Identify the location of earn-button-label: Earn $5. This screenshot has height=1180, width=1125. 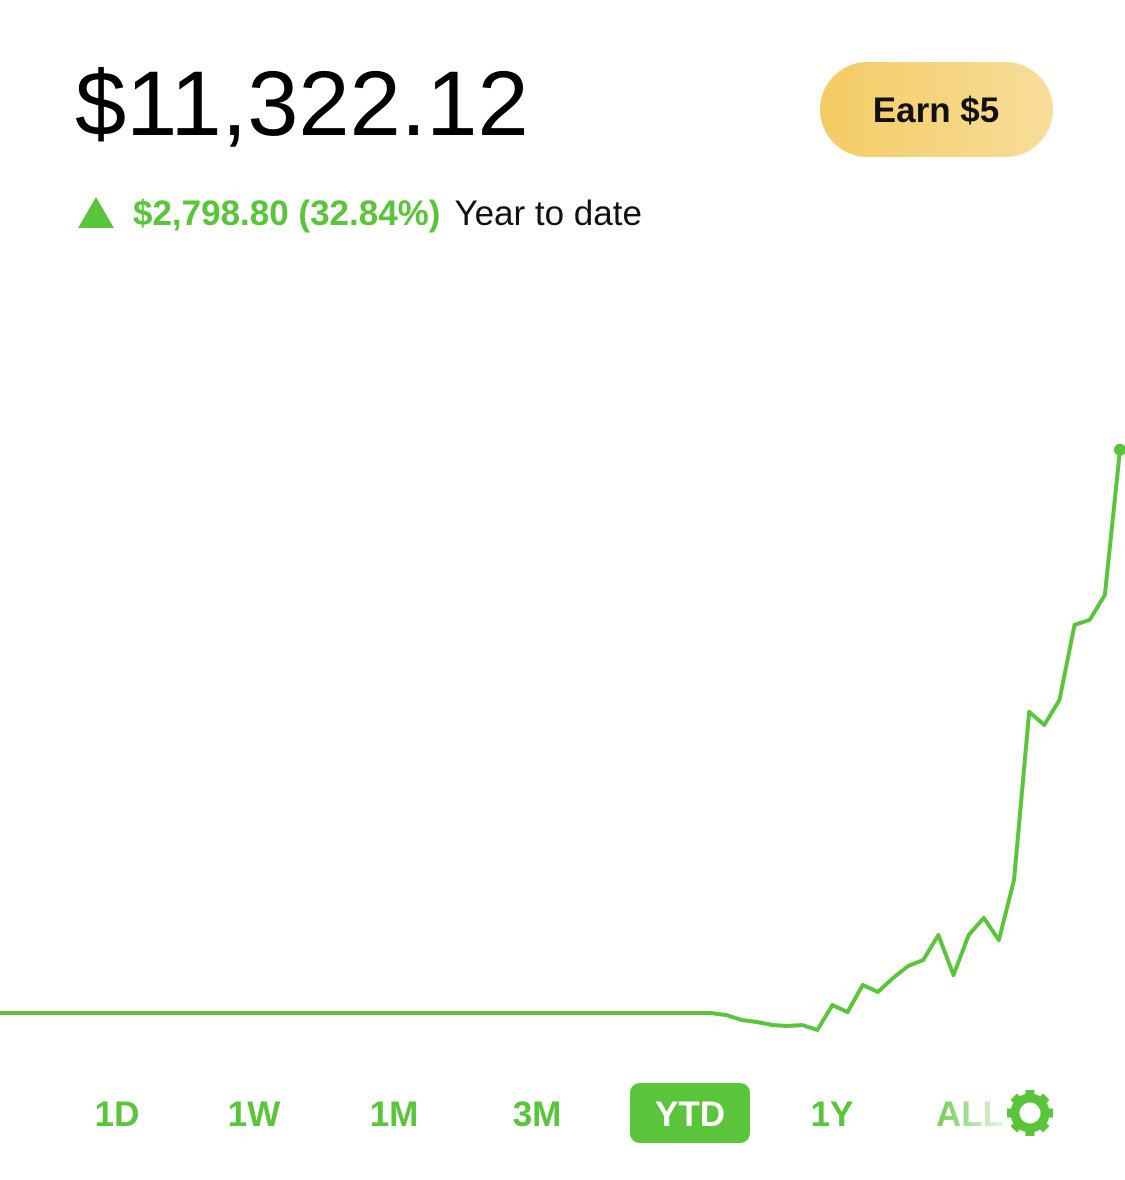
(936, 110).